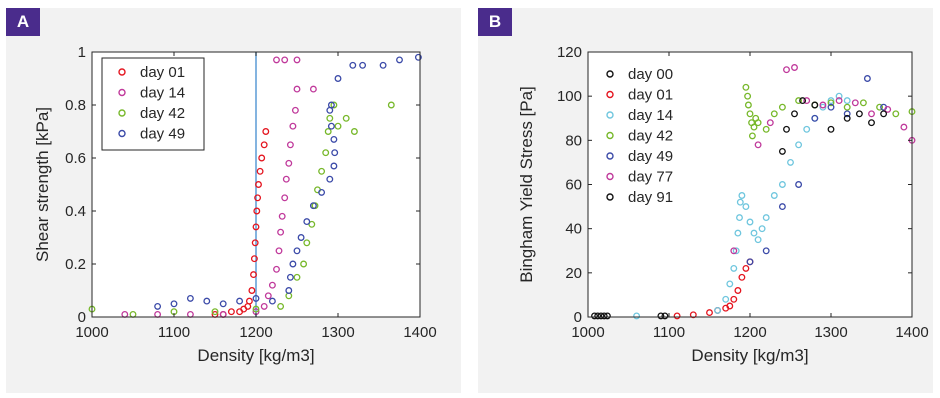  Describe the element at coordinates (587, 332) in the screenshot. I see `x-tick-label: 1000` at that location.